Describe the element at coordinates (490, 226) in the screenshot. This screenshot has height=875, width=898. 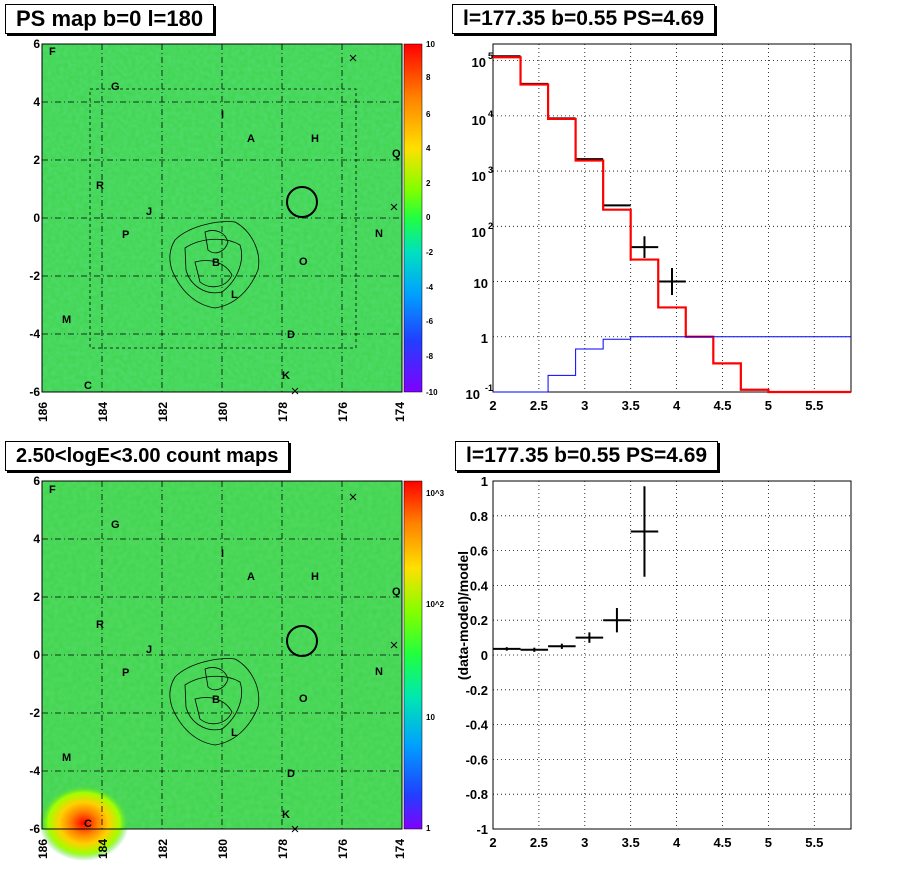
I see `svg-text: 2` at that location.